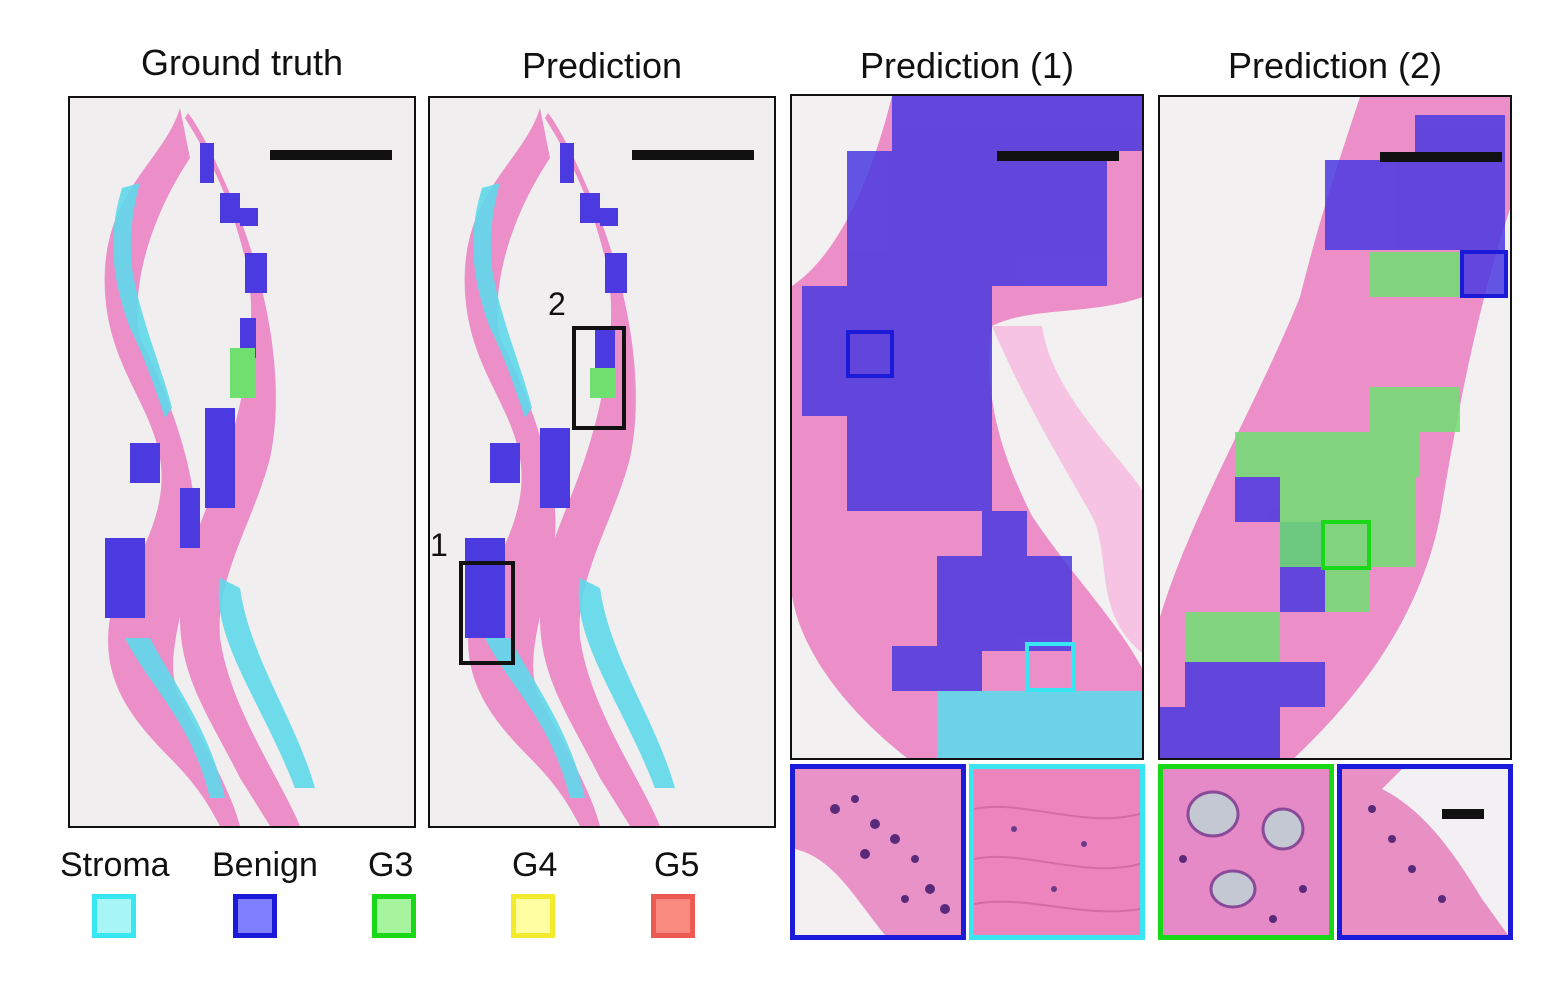  What do you see at coordinates (677, 865) in the screenshot?
I see `legend-label-g5: G5` at bounding box center [677, 865].